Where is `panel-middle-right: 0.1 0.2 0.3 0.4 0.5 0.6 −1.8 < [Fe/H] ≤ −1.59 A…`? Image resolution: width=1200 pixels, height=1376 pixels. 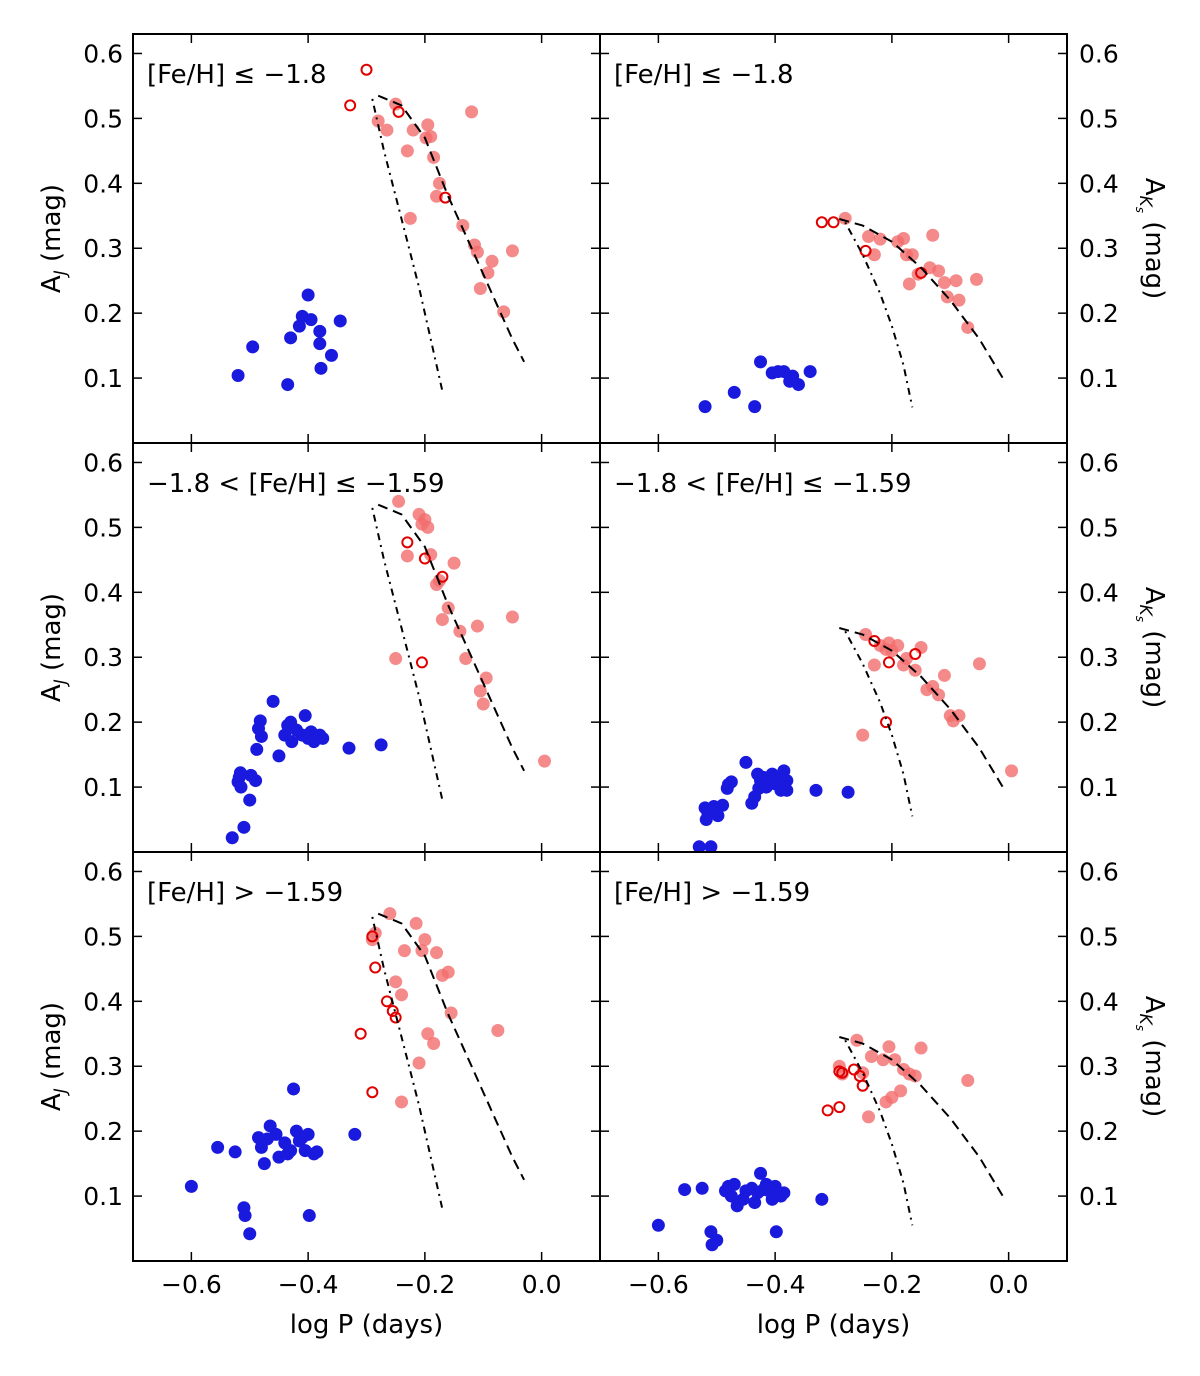
panel-middle-right: 0.1 0.2 0.3 0.4 0.5 0.6 −1.8 < [Fe/H] ≤ −1.59 A… is located at coordinates (884, 647).